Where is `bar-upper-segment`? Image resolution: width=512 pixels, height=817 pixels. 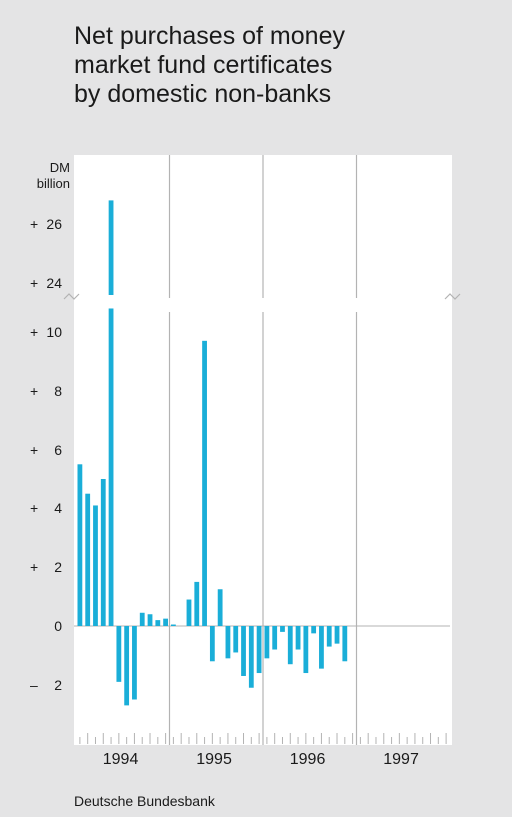
bar-upper-segment is located at coordinates (111, 247).